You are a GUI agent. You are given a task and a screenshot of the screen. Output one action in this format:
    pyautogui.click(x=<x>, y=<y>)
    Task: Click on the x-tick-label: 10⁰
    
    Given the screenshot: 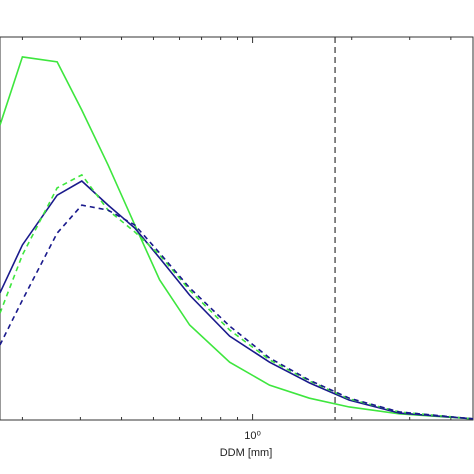 What is the action you would take?
    pyautogui.click(x=252, y=436)
    